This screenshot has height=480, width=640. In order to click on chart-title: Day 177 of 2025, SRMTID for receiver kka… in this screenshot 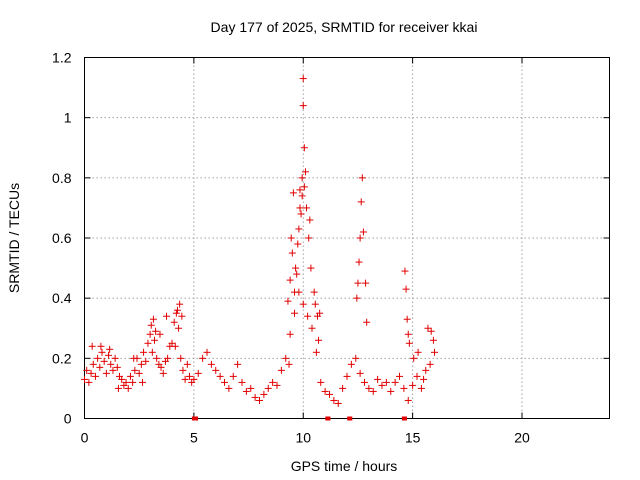, I will do `click(344, 27)`.